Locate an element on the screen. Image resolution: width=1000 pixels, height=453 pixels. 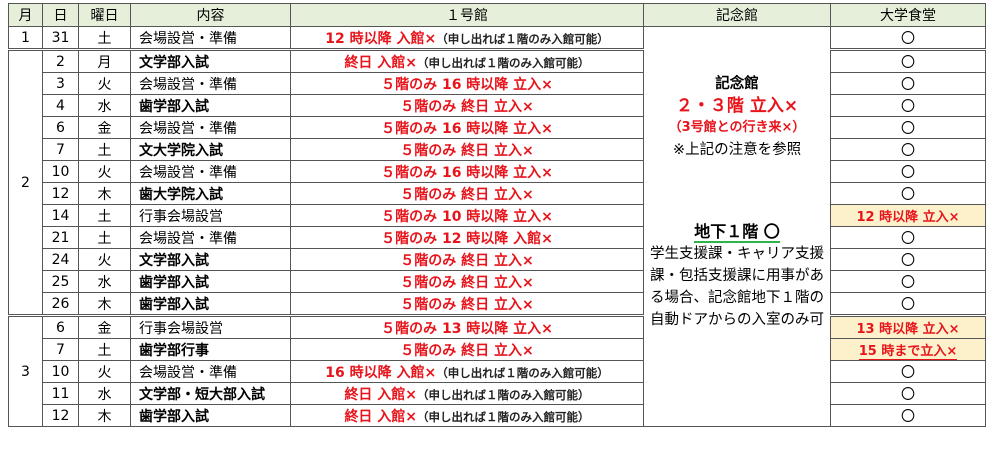
table-row: 26 木歯学部入試 ５階のみ 終日 立入× 〇 is located at coordinates (497, 304).